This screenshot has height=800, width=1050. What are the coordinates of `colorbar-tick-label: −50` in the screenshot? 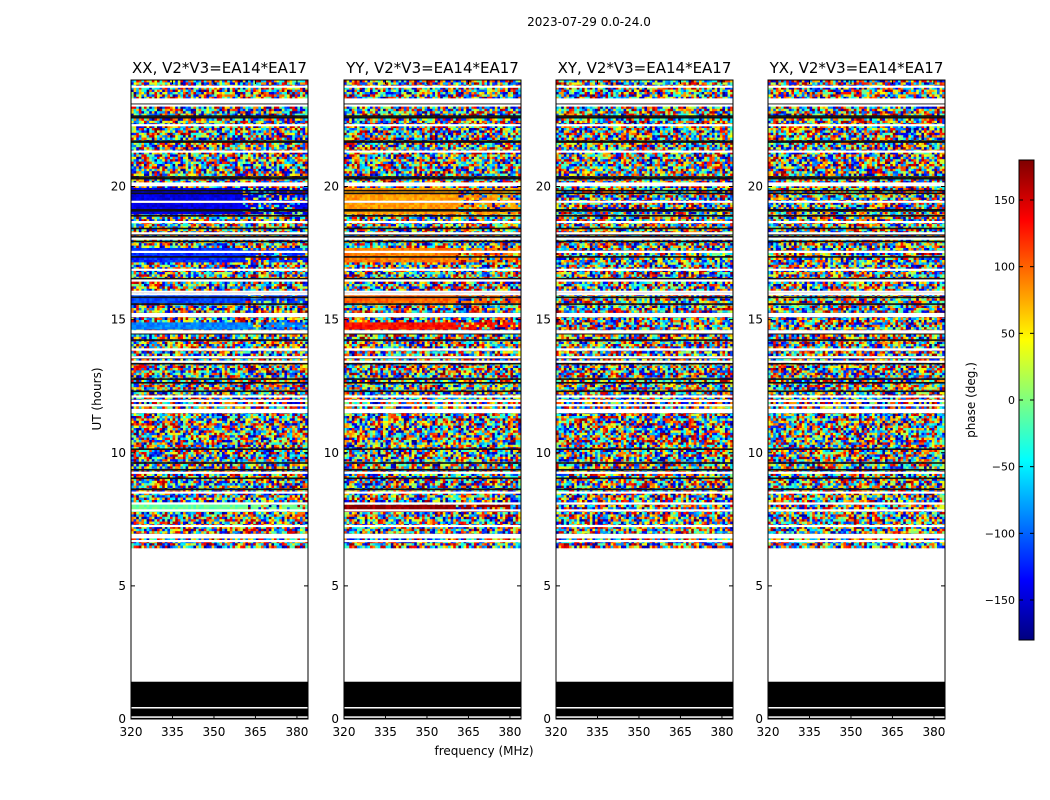 It's located at (1003, 467).